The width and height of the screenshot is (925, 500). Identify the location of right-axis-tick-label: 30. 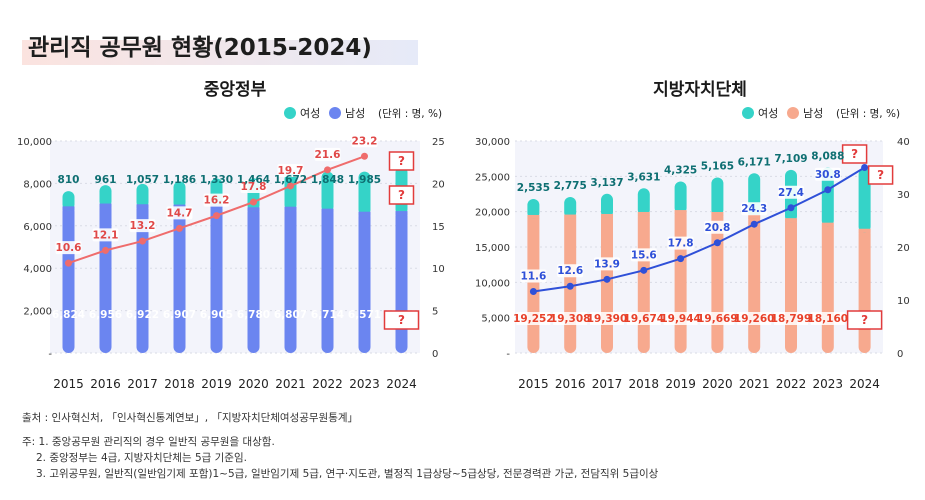
(903, 195).